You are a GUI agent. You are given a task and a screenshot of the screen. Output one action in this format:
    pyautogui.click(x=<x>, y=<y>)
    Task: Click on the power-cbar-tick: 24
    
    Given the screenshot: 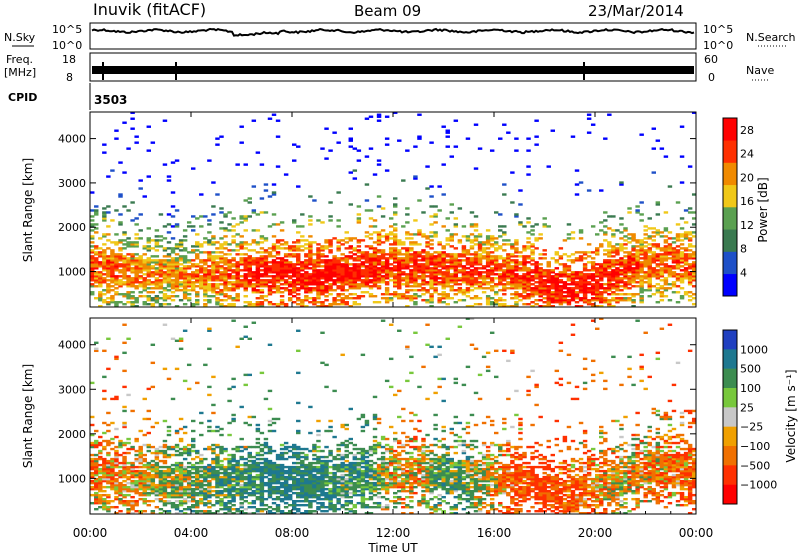 What is the action you would take?
    pyautogui.click(x=747, y=154)
    